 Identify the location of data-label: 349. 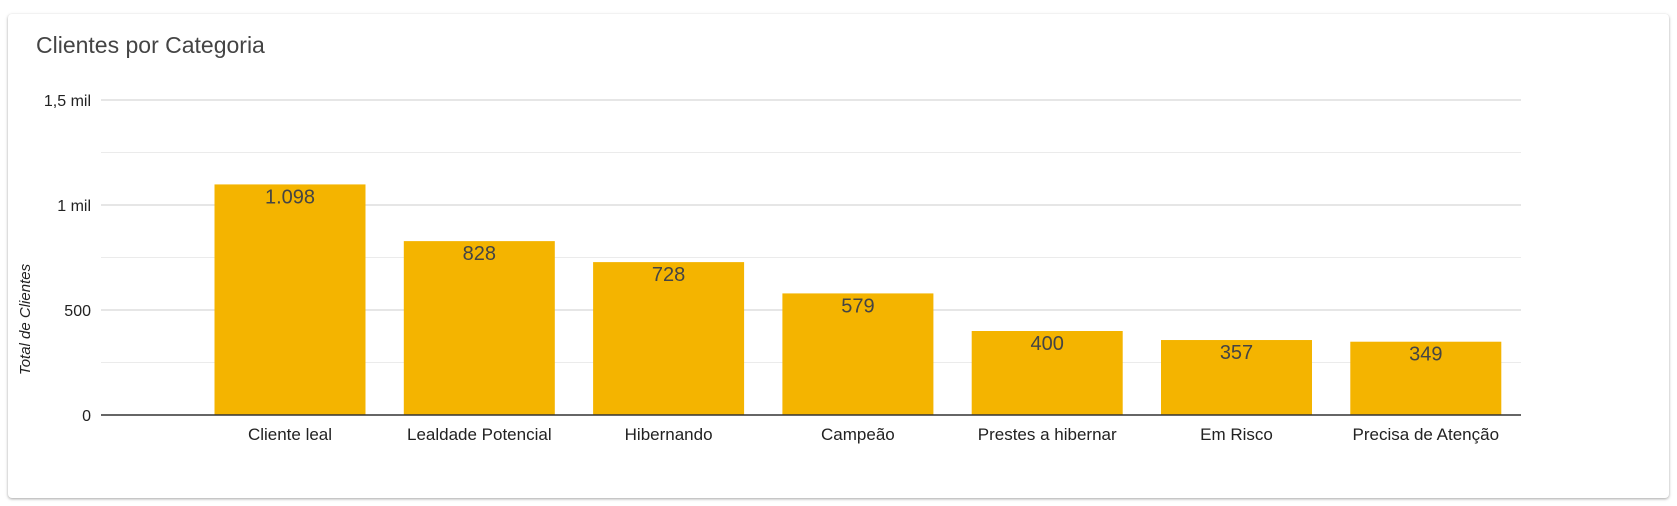
(1425, 355).